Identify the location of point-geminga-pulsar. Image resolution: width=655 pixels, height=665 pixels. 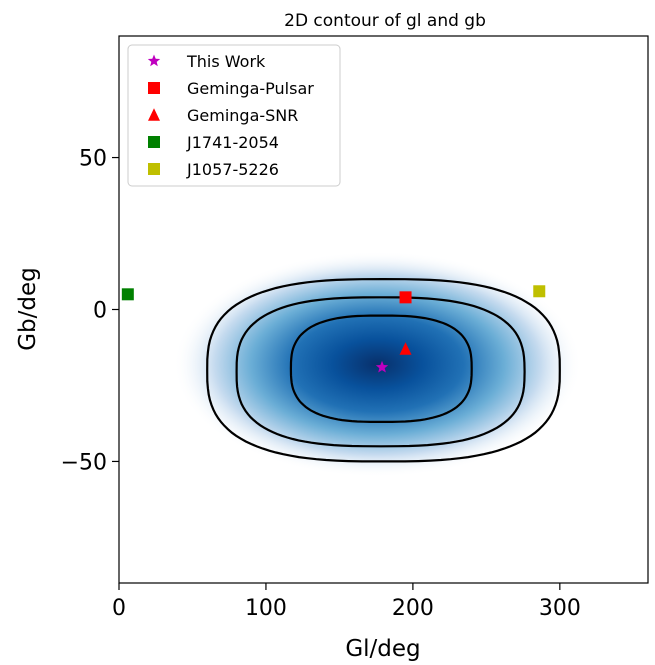
(405, 297).